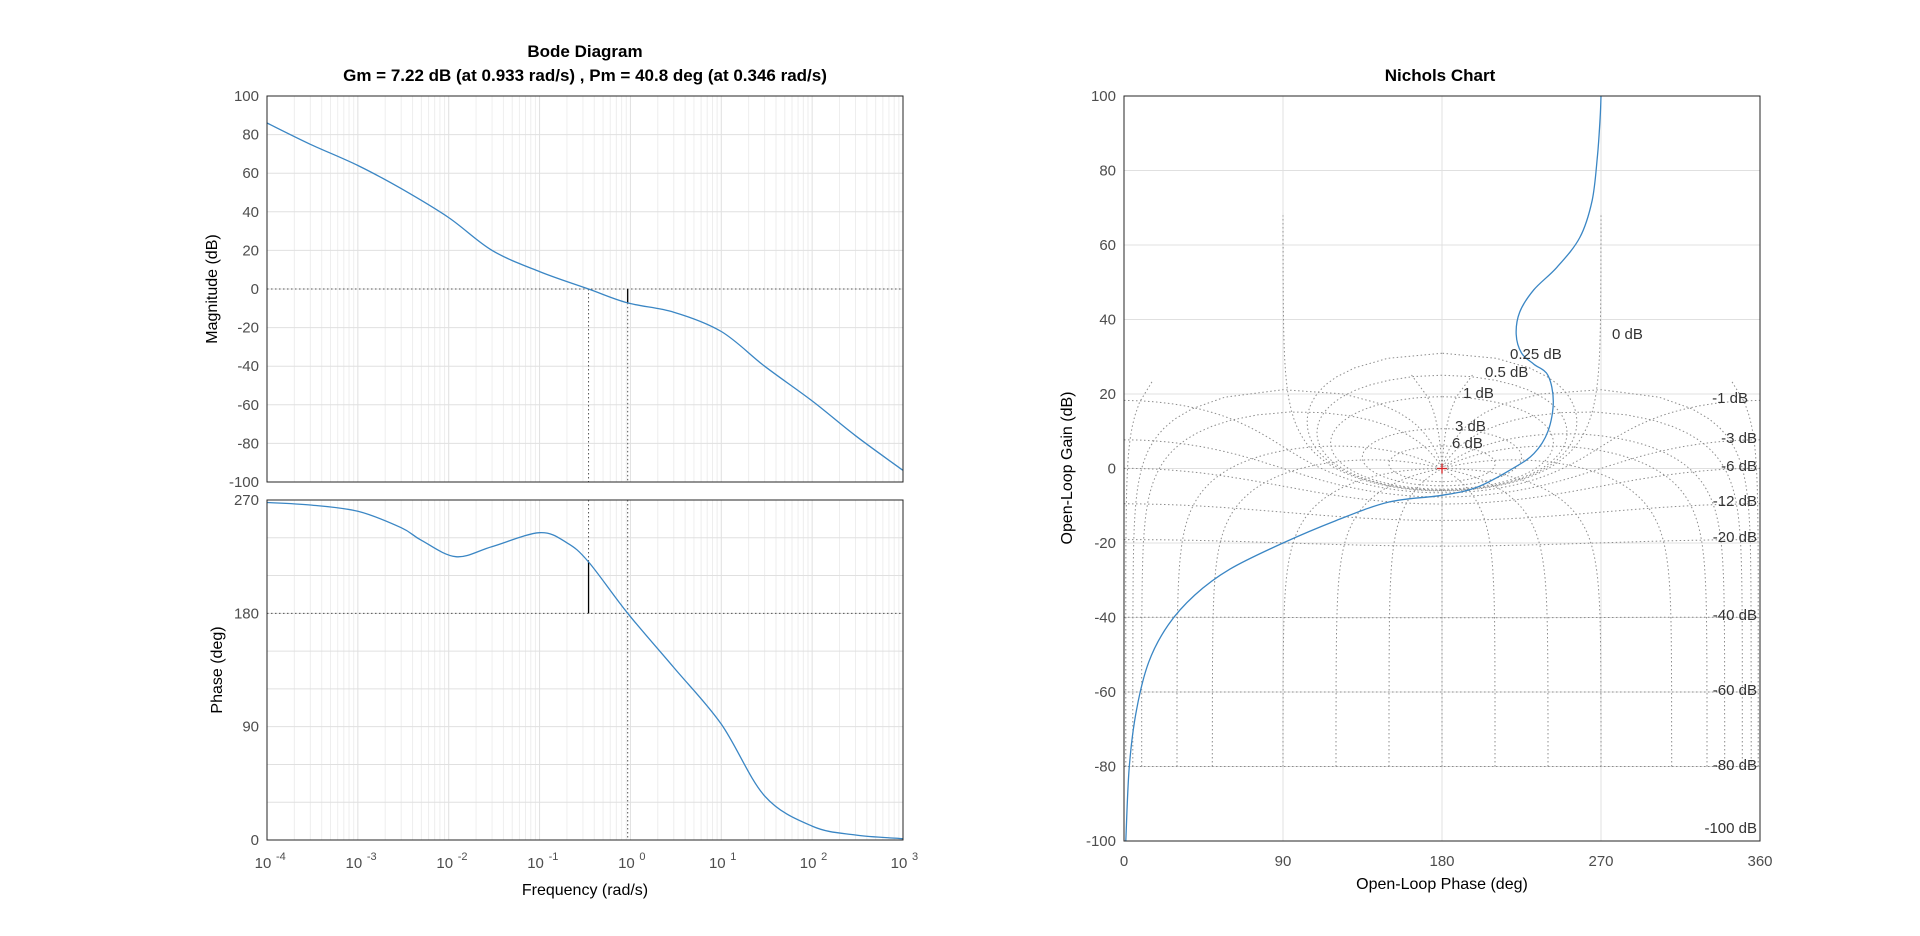  I want to click on nichols-grid-label: -40 dB, so click(1735, 615).